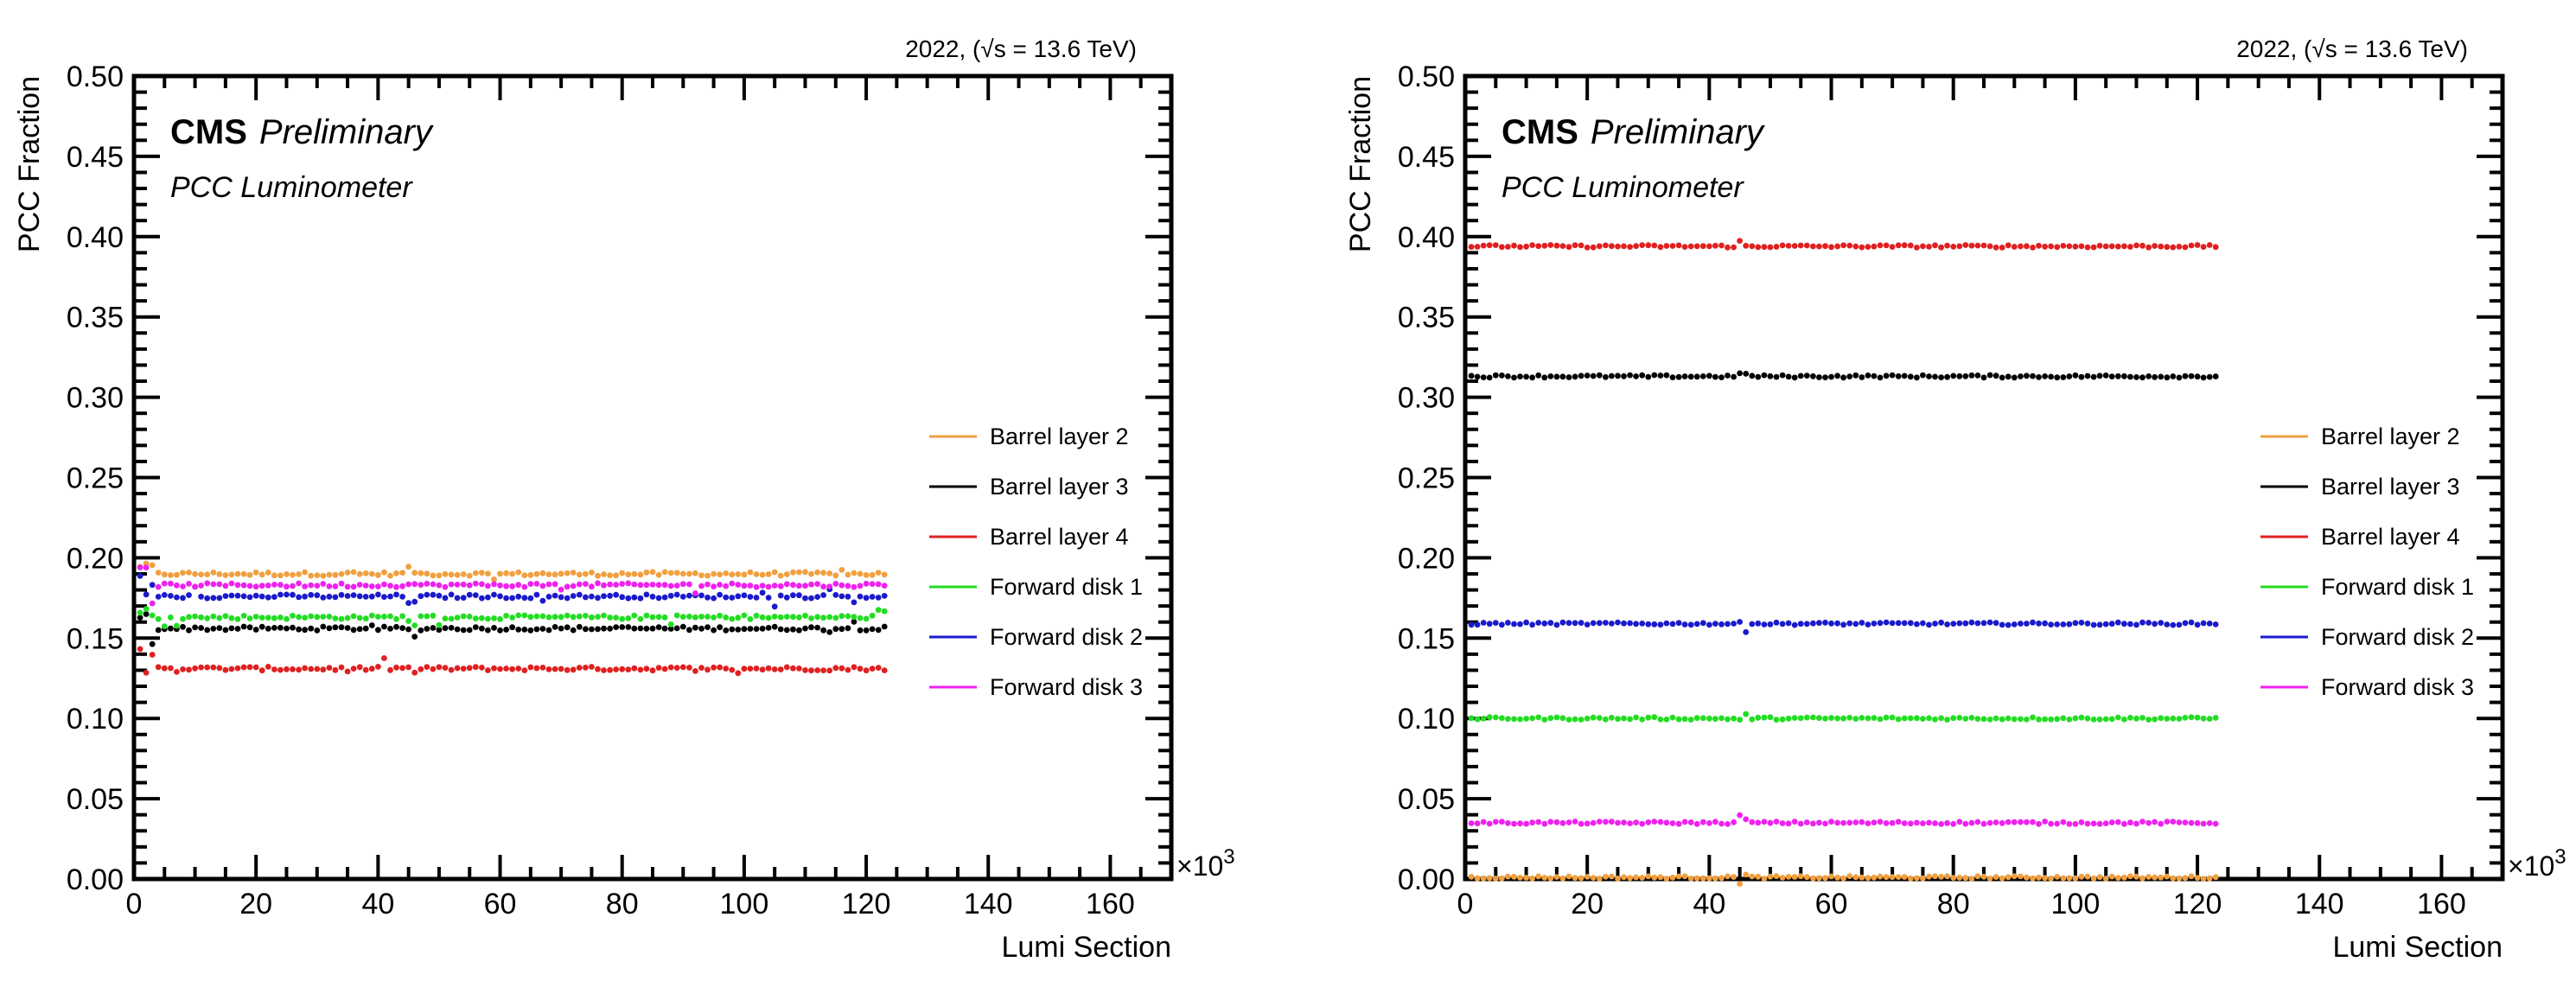 The width and height of the screenshot is (2576, 981). I want to click on x-tick-label: 80, so click(622, 904).